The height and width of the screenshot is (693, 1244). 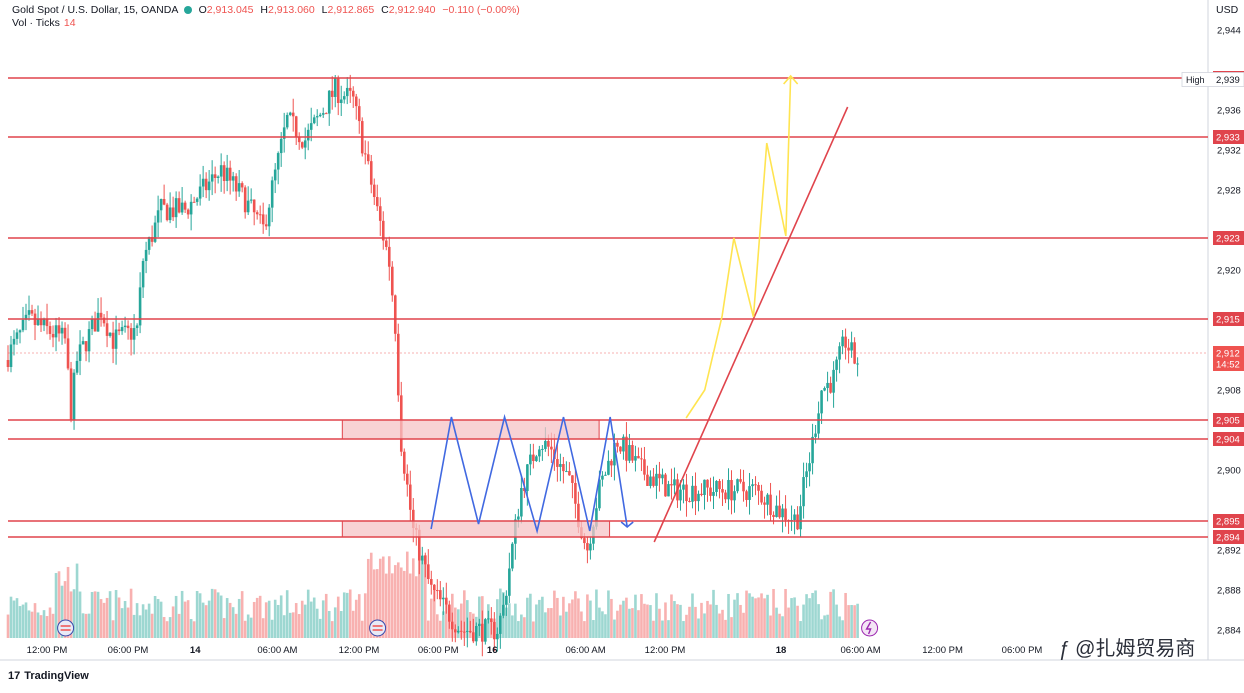 What do you see at coordinates (870, 628) in the screenshot?
I see `lightning-icon` at bounding box center [870, 628].